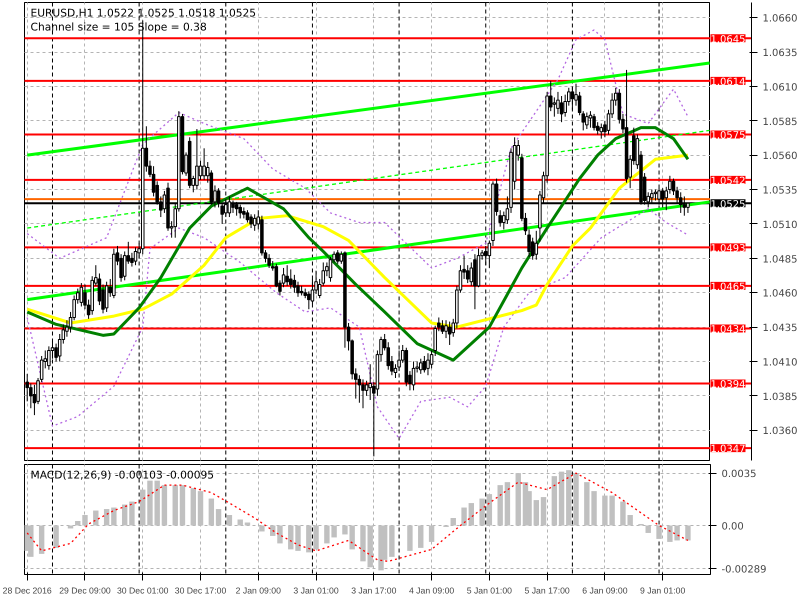  Describe the element at coordinates (27, 591) in the screenshot. I see `category-label: 28 Dec 2016` at that location.